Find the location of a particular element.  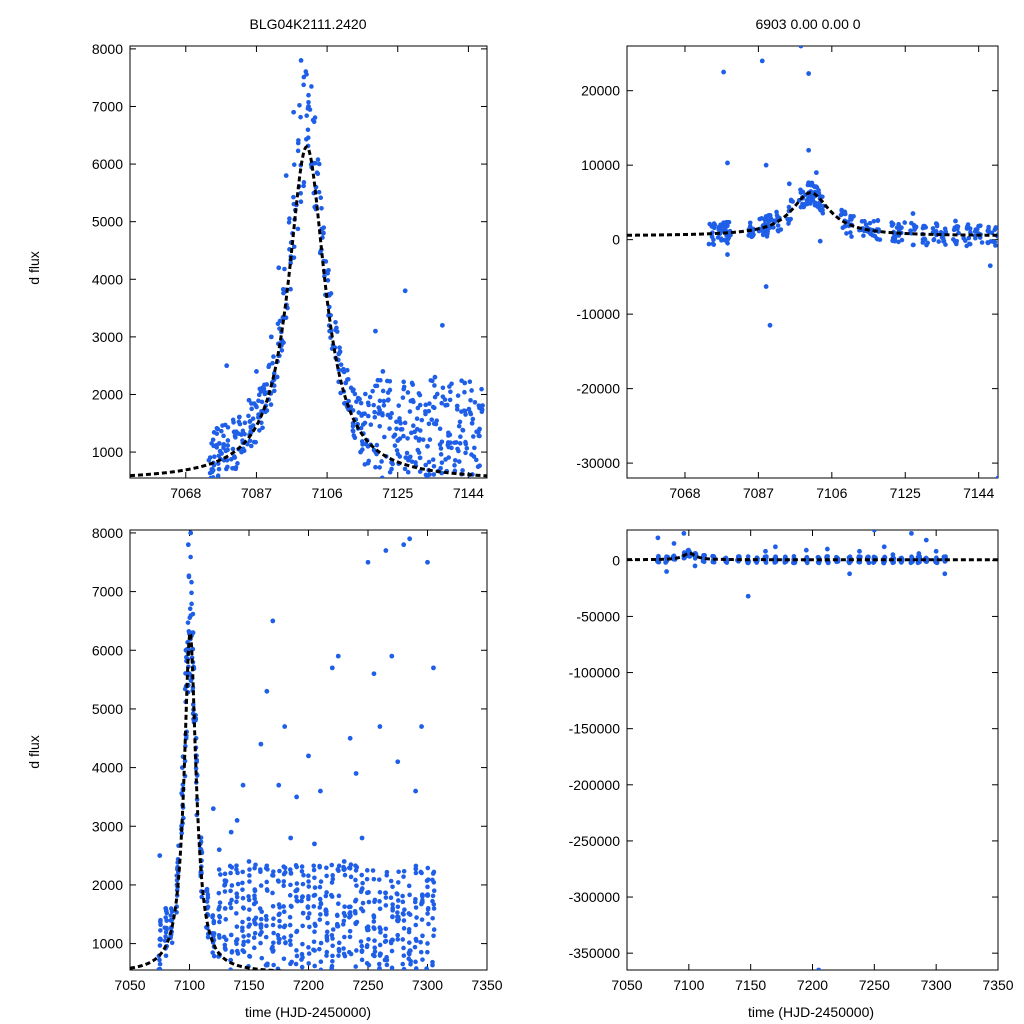

y-tick-label: 6000 is located at coordinates (107, 650).